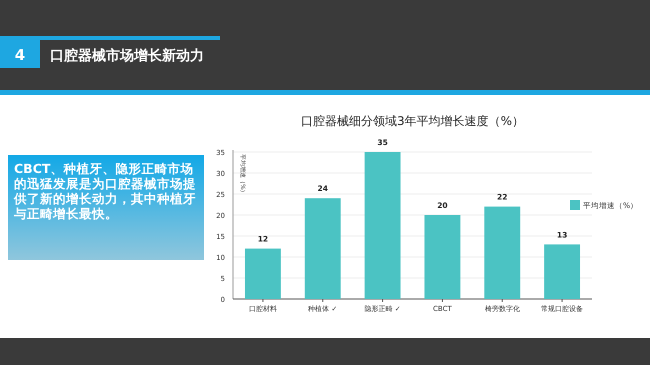 This screenshot has width=650, height=365. I want to click on text: 口腔器械市场增长新动力, so click(127, 55).